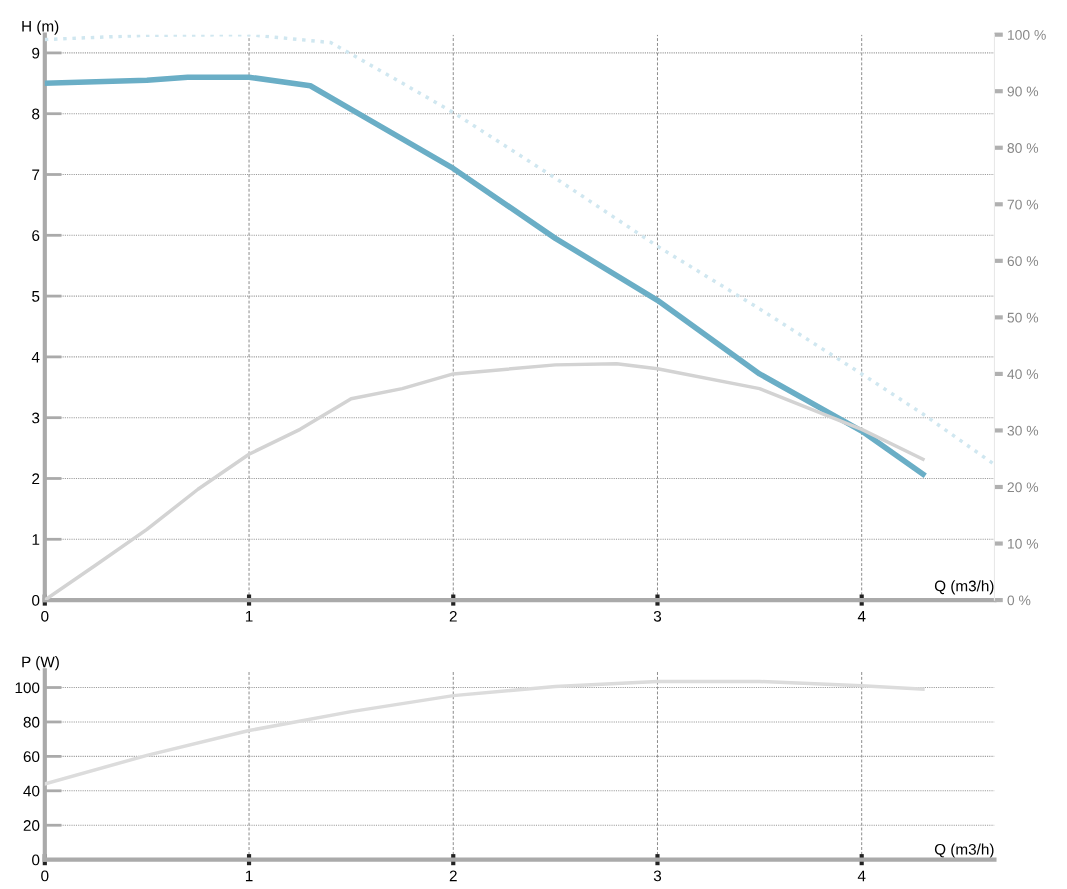 The width and height of the screenshot is (1067, 889). Describe the element at coordinates (36, 175) in the screenshot. I see `y-tick-label: 7` at that location.